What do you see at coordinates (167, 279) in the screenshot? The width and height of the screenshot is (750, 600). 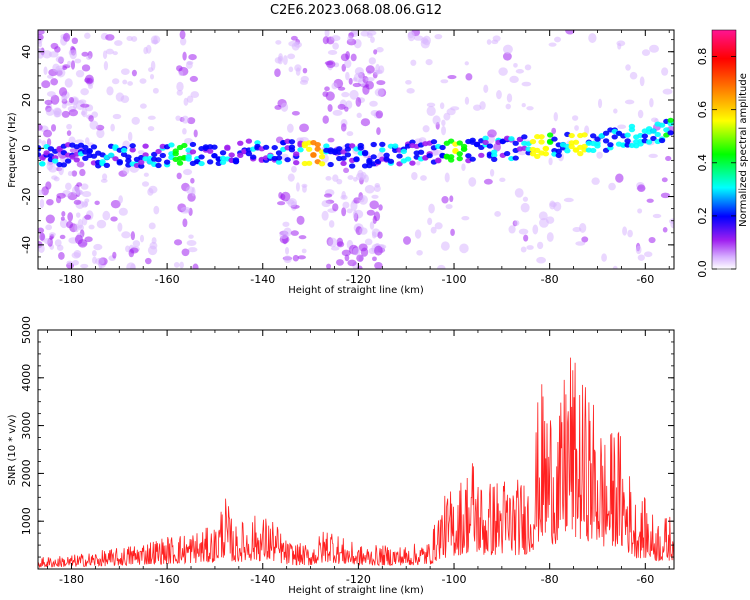 I see `x-tick-label: -160` at bounding box center [167, 279].